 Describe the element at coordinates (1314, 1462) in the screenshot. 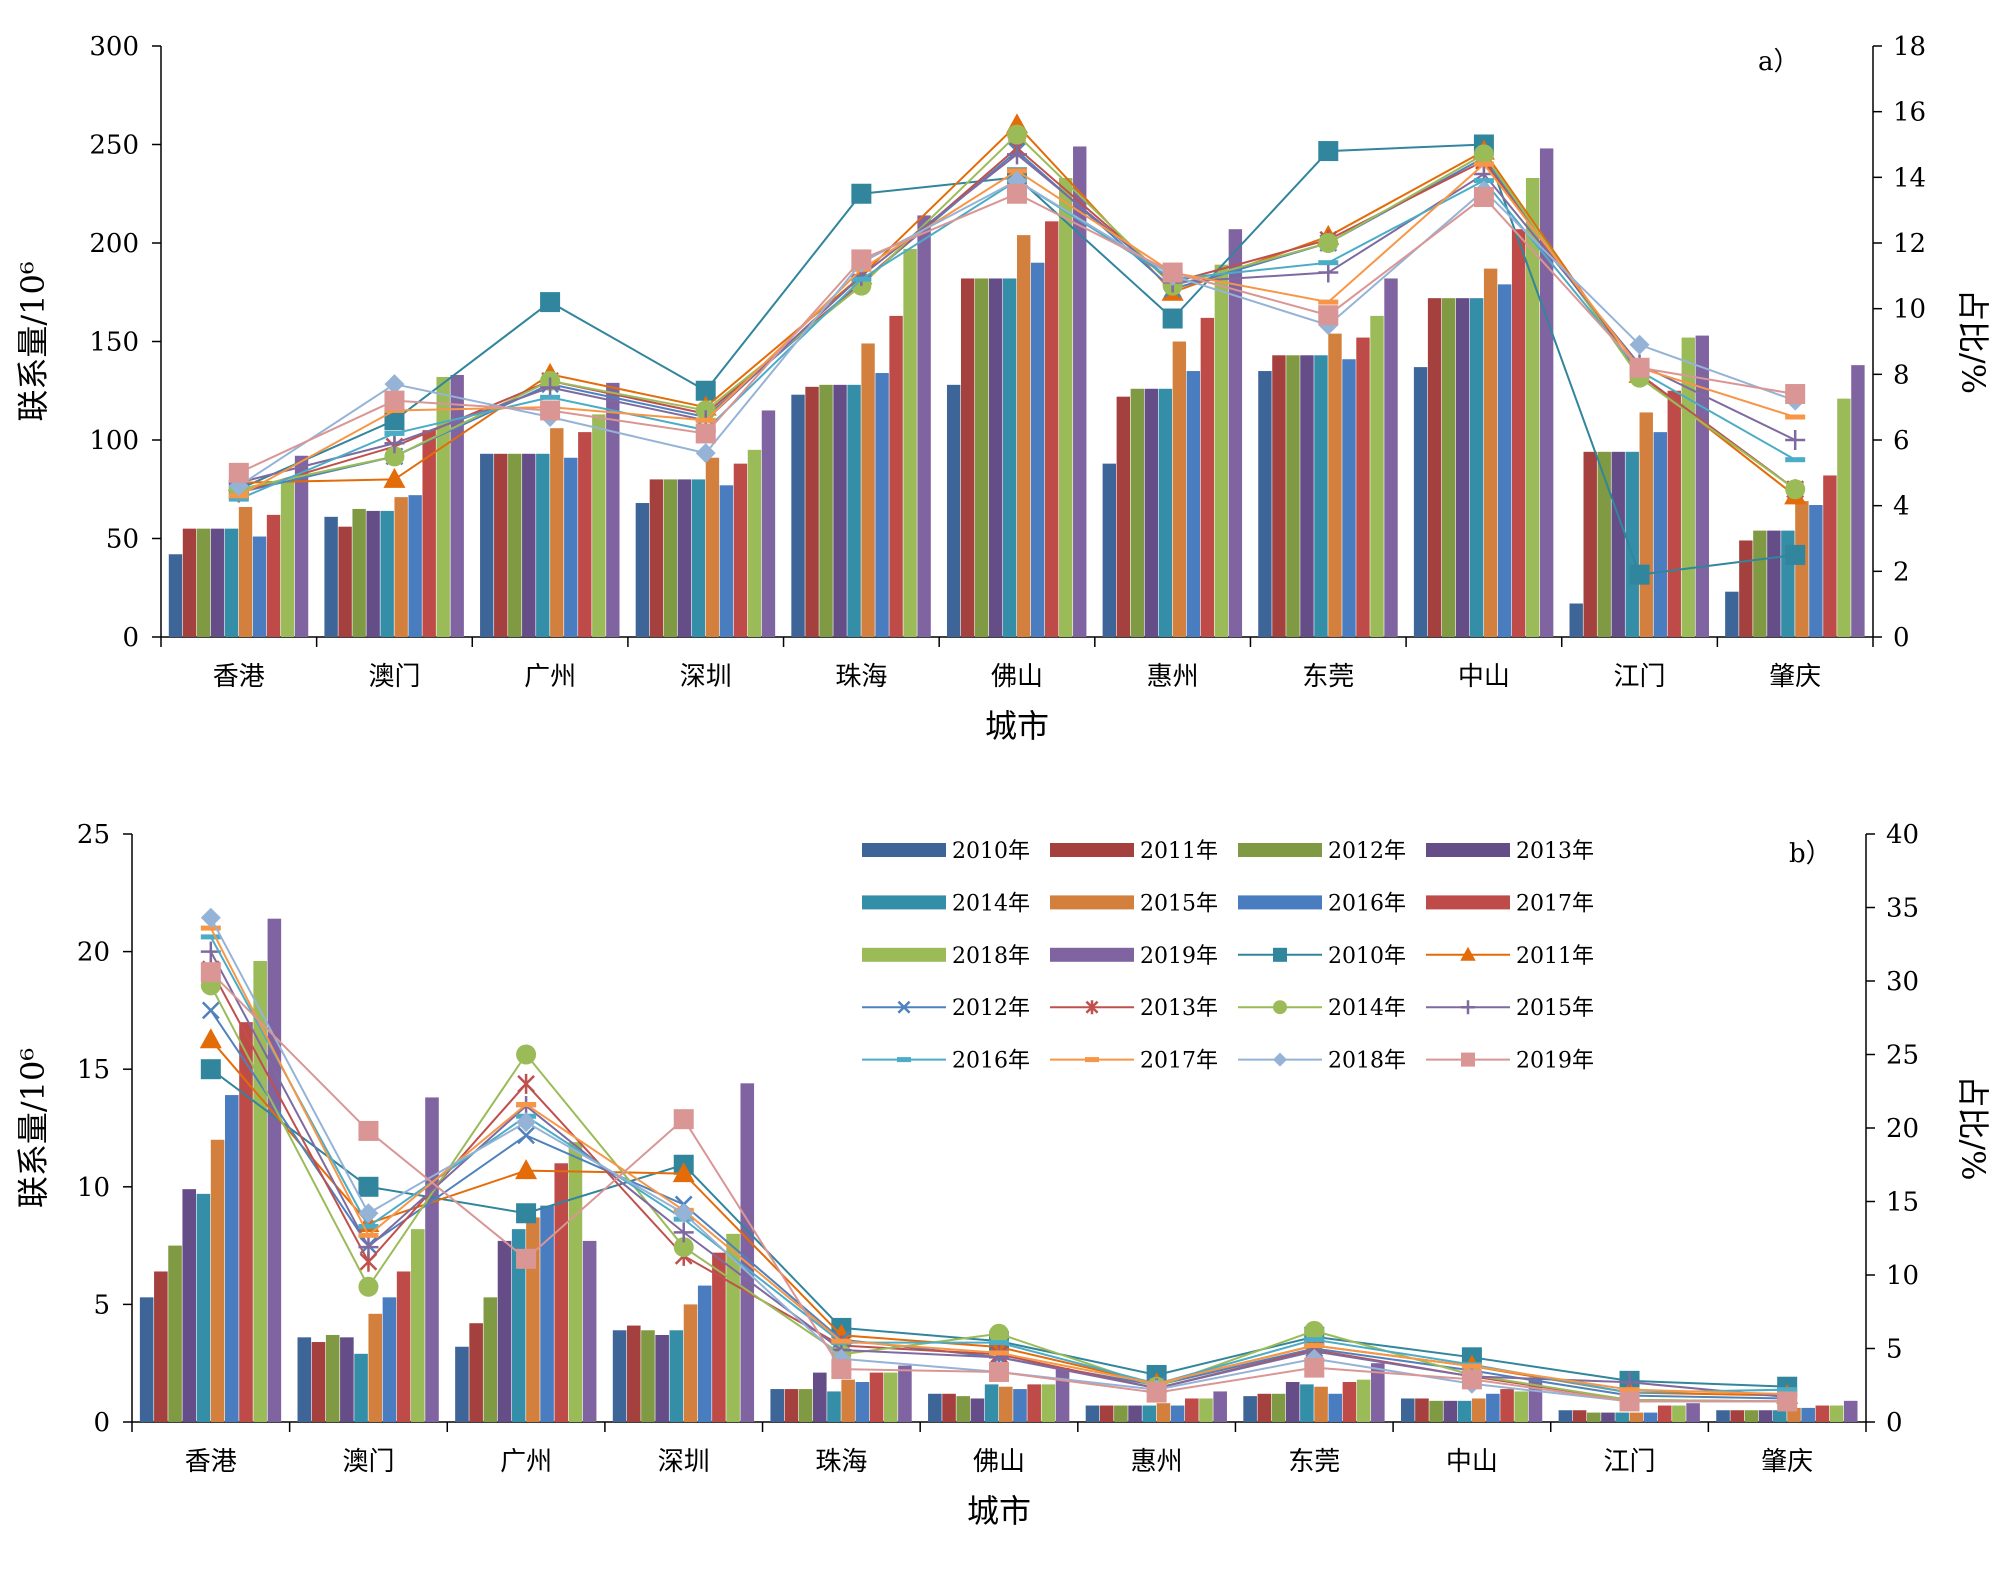

I see `x-tick-label: 东莞` at that location.